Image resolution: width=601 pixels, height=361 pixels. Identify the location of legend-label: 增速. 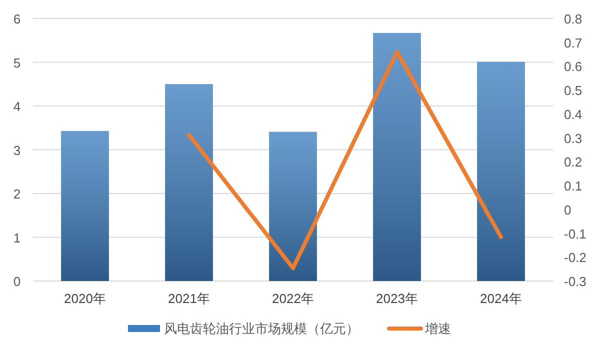
(437, 328).